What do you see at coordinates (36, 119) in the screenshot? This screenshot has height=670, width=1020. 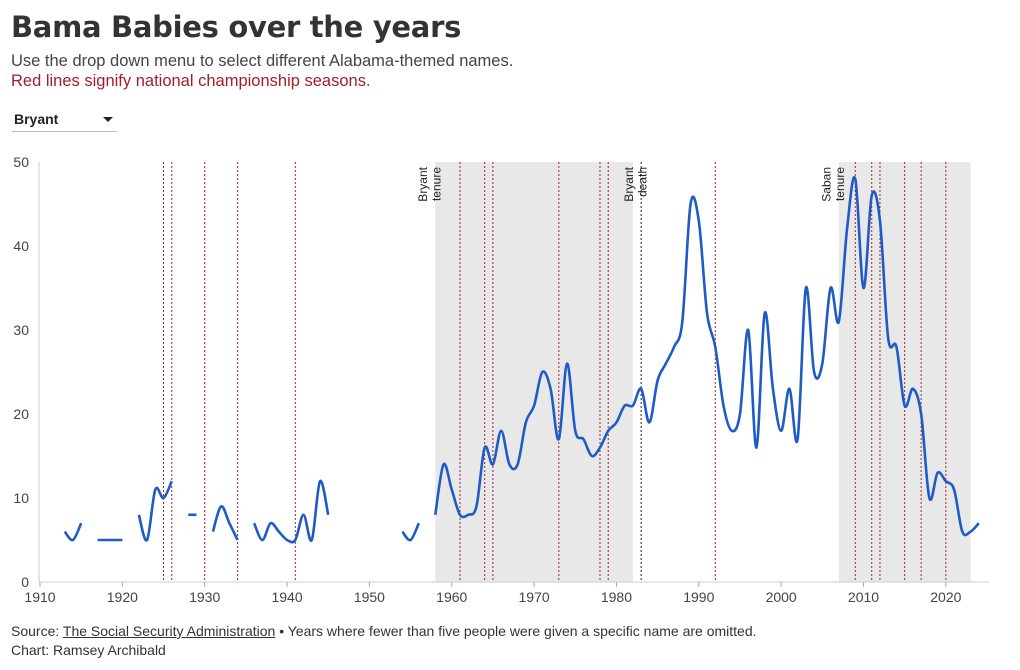 I see `name-select-value: Bryant` at bounding box center [36, 119].